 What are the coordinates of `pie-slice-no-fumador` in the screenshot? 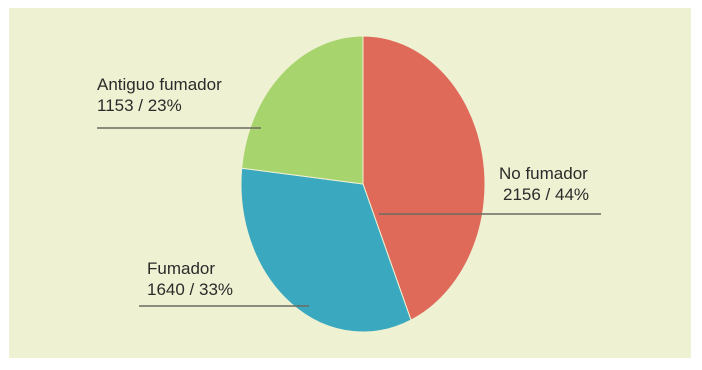 It's located at (424, 178).